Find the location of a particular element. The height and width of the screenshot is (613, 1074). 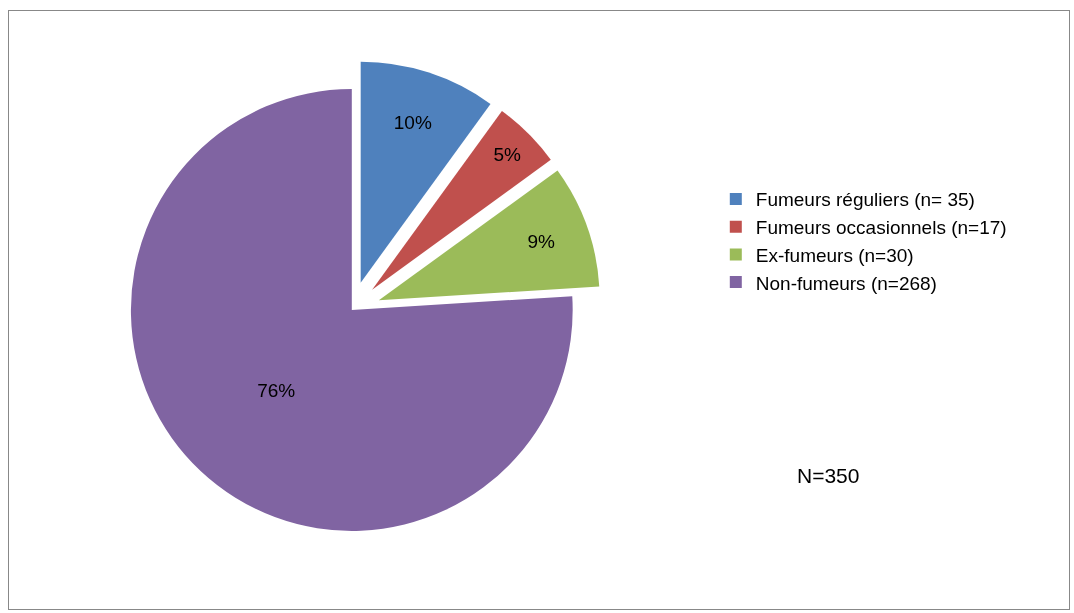

data-label: 5% is located at coordinates (507, 155).